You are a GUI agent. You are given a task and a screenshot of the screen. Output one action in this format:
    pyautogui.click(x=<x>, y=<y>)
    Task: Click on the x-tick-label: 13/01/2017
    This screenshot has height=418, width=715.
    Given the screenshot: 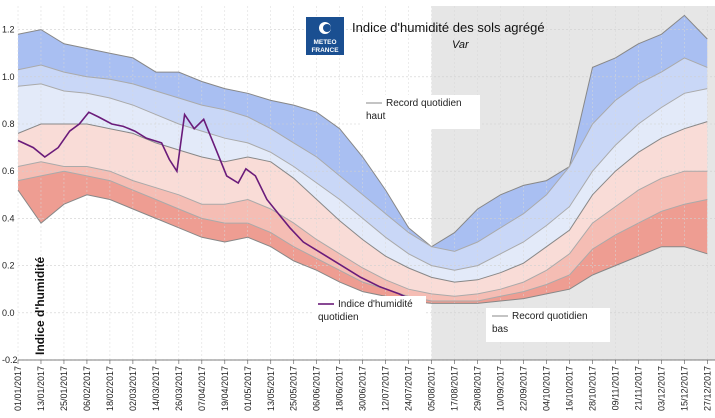 What is the action you would take?
    pyautogui.click(x=41, y=388)
    